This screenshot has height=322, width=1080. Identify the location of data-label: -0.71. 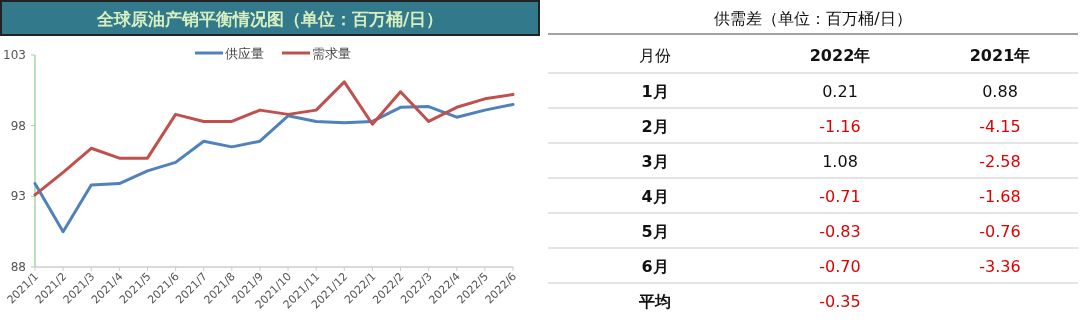
(840, 196).